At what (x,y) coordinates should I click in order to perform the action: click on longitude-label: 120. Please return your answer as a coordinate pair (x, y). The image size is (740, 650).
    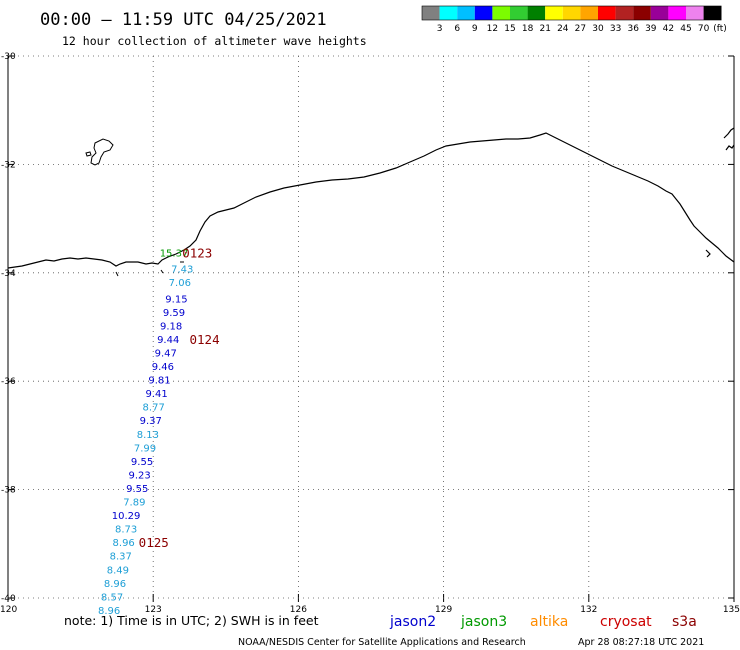
    Looking at the image, I should click on (8, 610).